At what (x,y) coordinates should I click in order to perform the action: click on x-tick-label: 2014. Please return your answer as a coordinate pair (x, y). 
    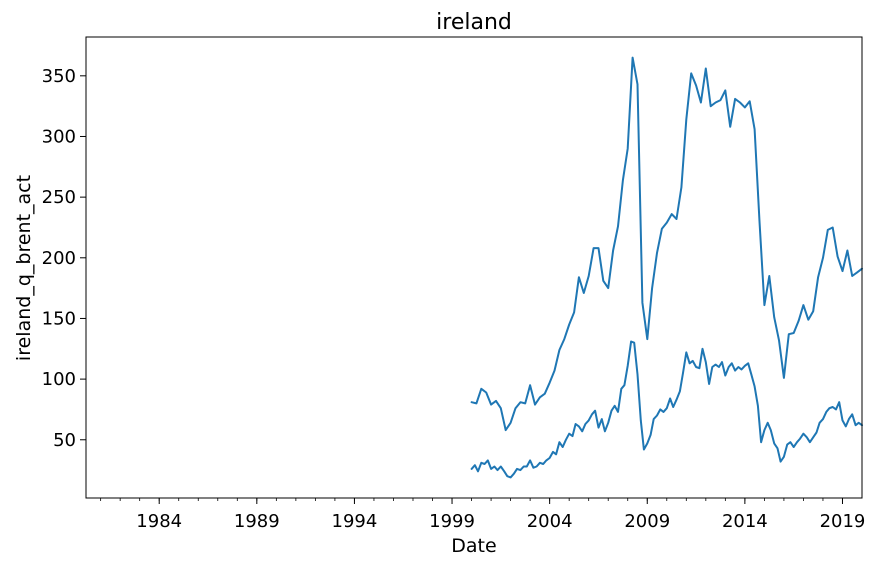
    Looking at the image, I should click on (745, 521).